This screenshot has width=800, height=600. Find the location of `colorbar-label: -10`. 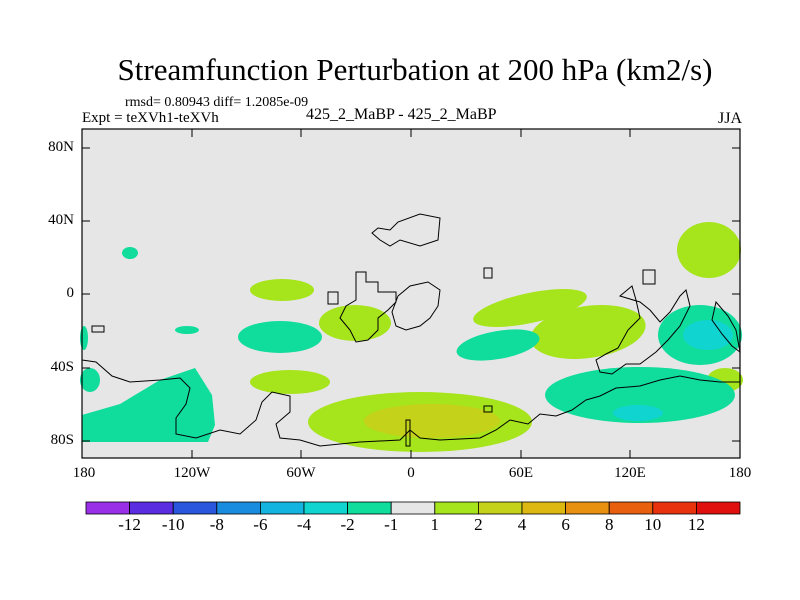

colorbar-label: -10 is located at coordinates (173, 524).